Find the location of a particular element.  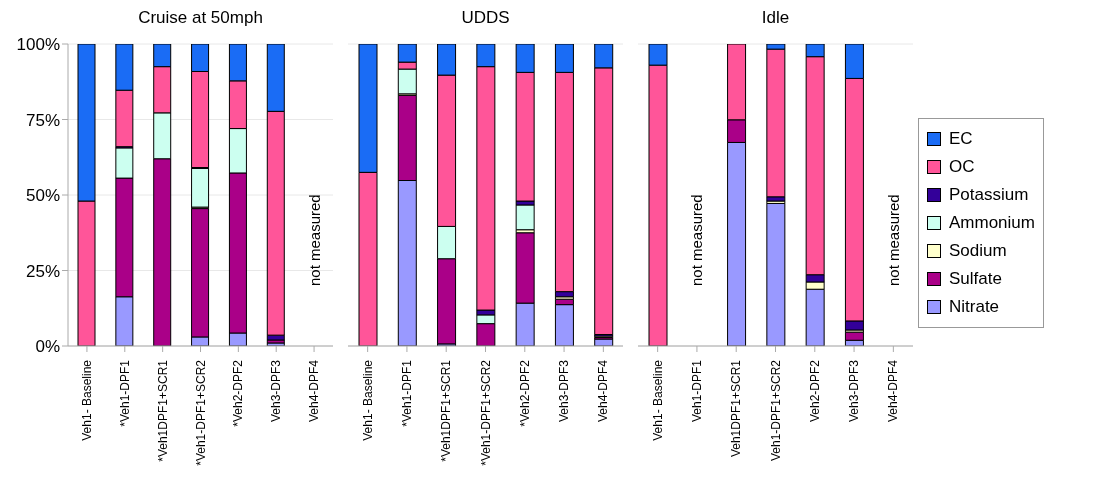

legend-label: Sulfate is located at coordinates (975, 279).